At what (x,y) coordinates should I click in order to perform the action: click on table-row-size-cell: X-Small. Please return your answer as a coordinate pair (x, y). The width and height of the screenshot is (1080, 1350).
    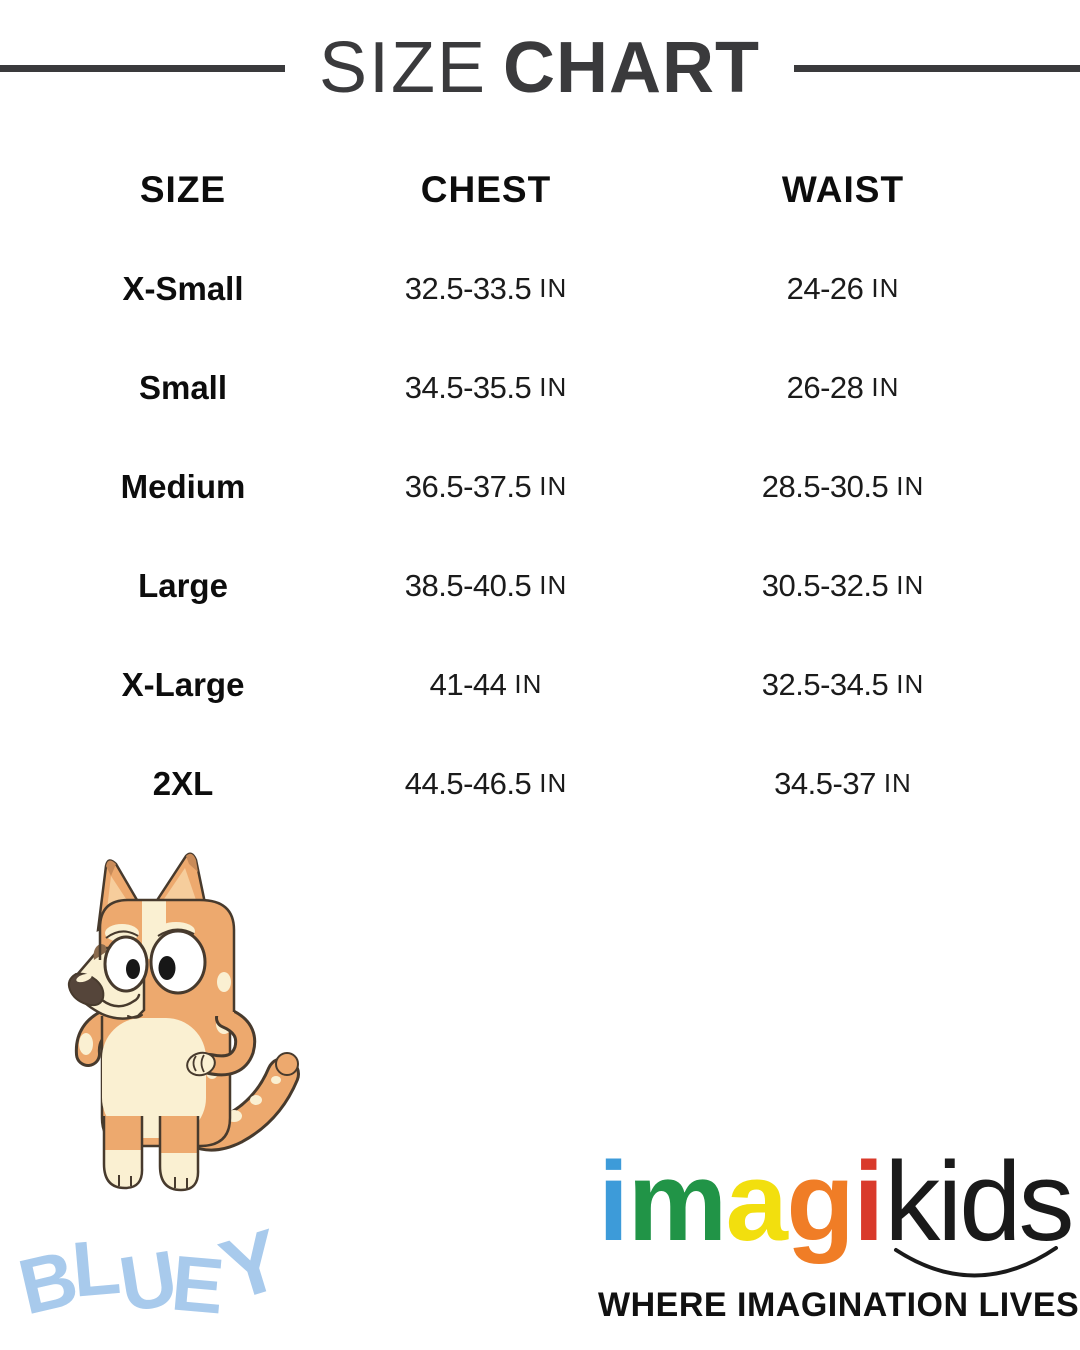
    Looking at the image, I should click on (183, 288).